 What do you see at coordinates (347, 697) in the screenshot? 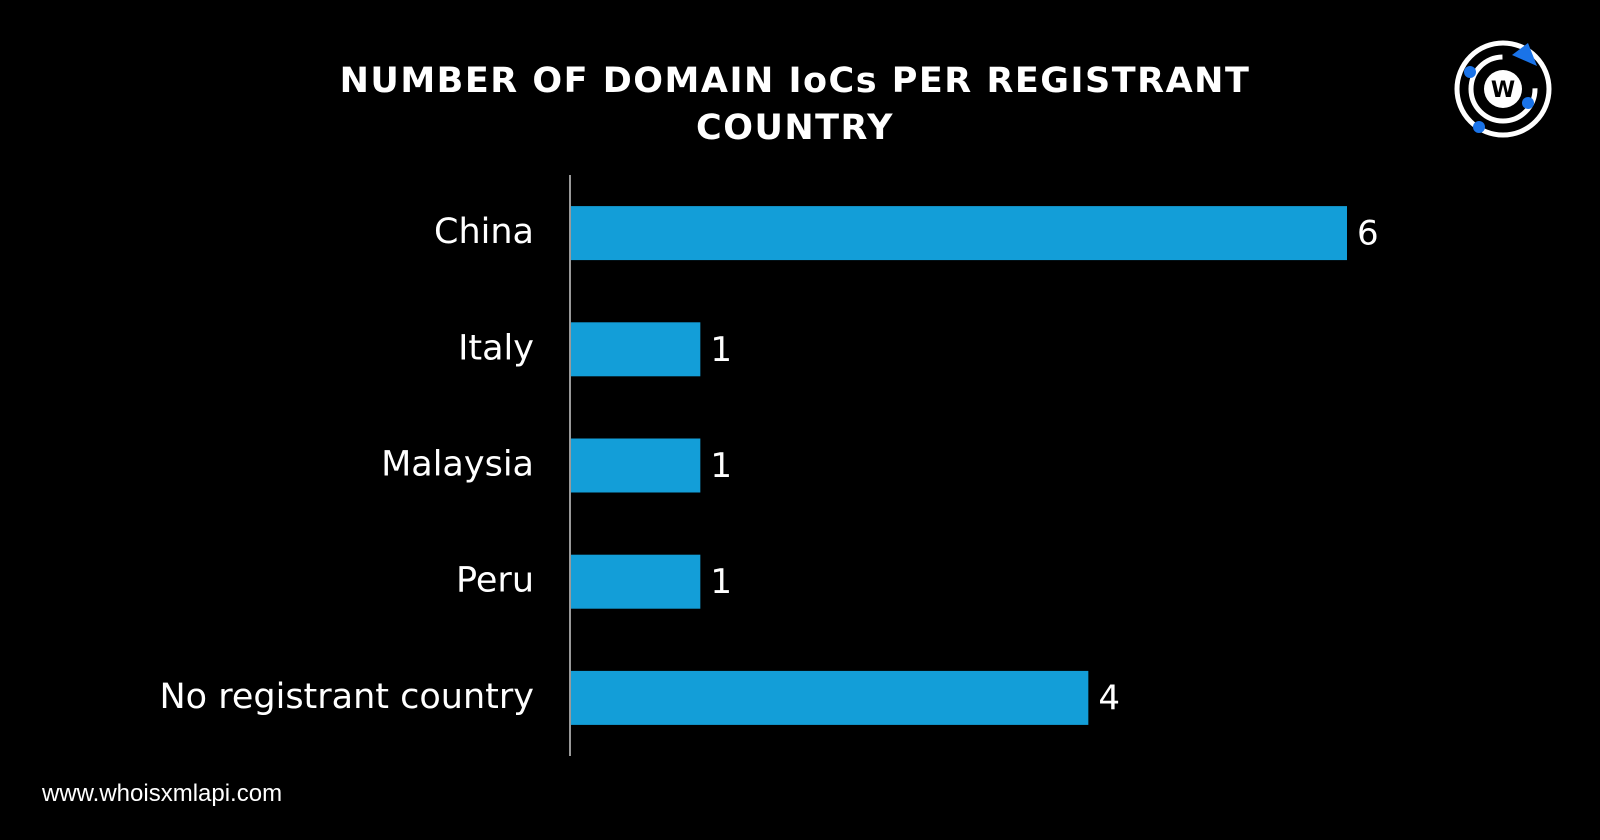
I see `category-label: No registrant country` at bounding box center [347, 697].